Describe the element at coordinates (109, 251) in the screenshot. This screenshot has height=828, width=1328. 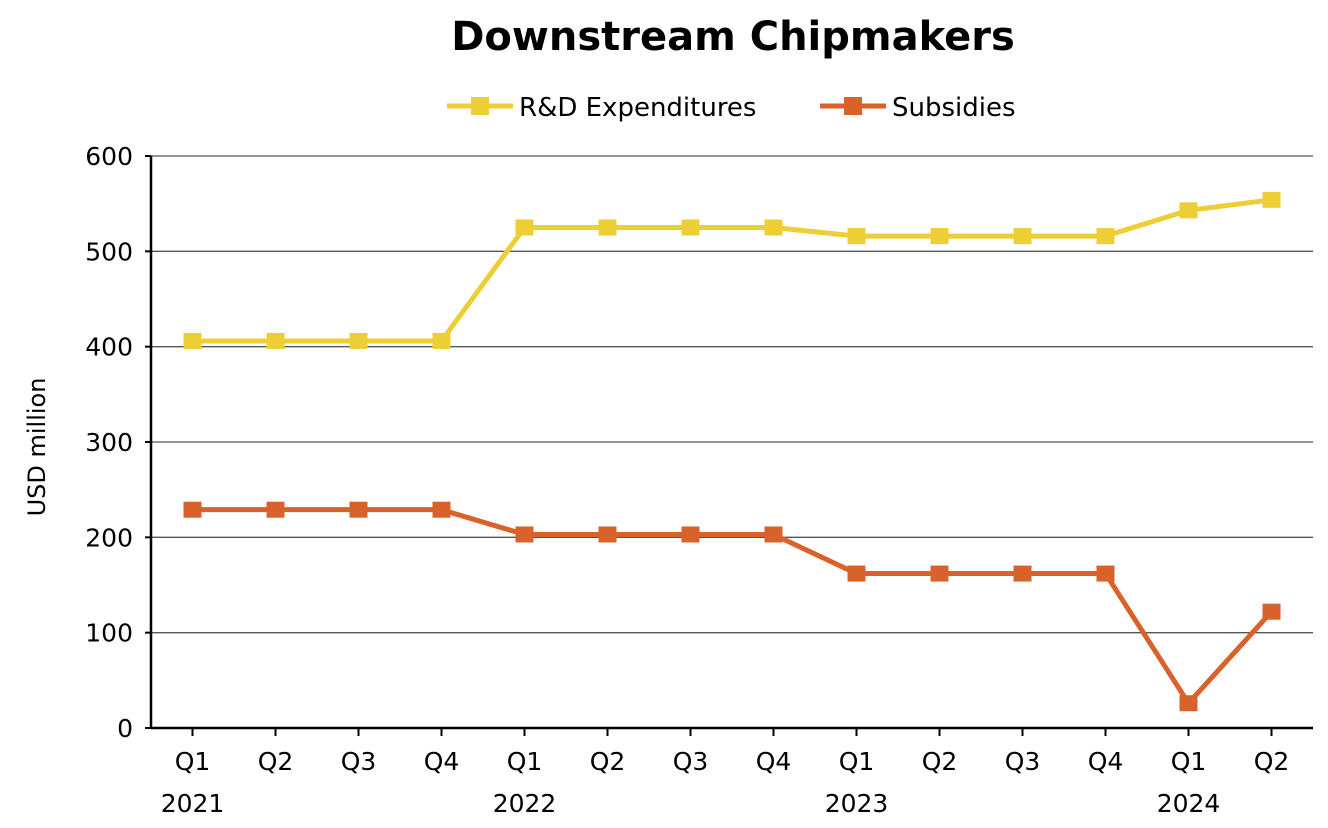
I see `y-tick-label: 500` at that location.